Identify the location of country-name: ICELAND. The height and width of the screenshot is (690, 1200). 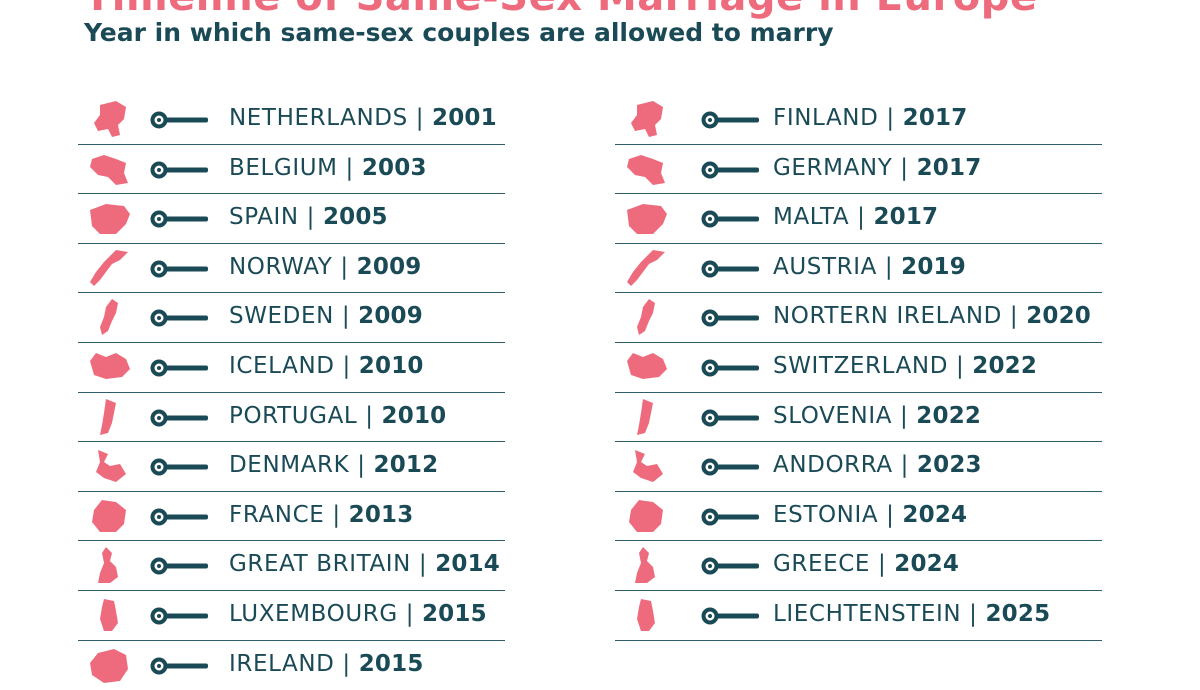
(282, 365).